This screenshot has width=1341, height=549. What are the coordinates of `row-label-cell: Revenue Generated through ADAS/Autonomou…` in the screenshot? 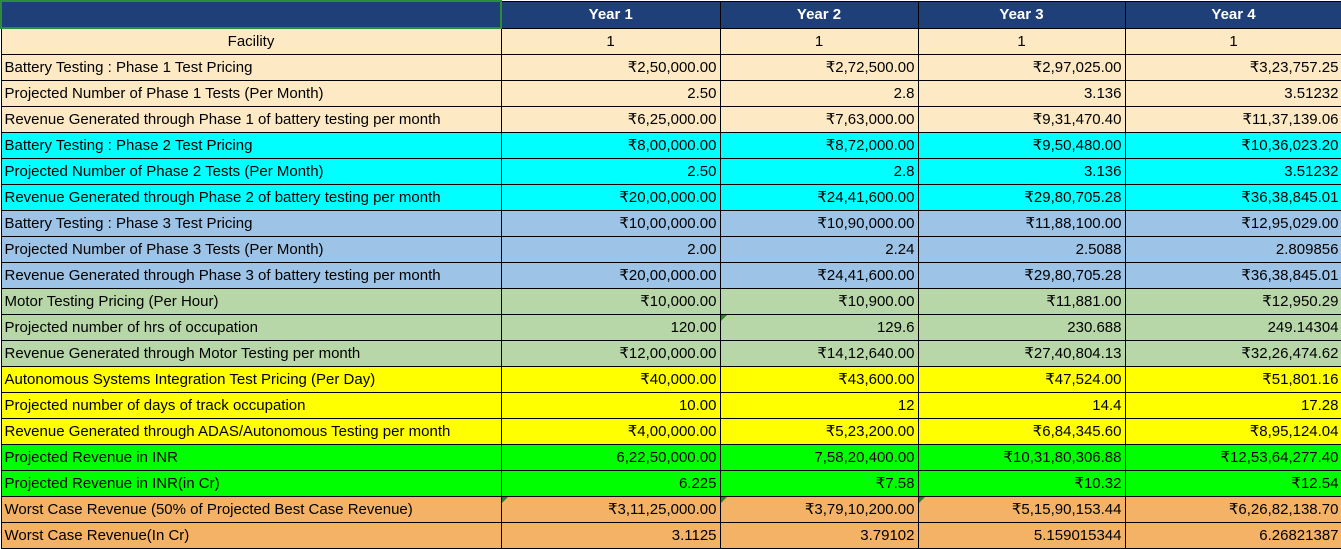 It's located at (251, 431).